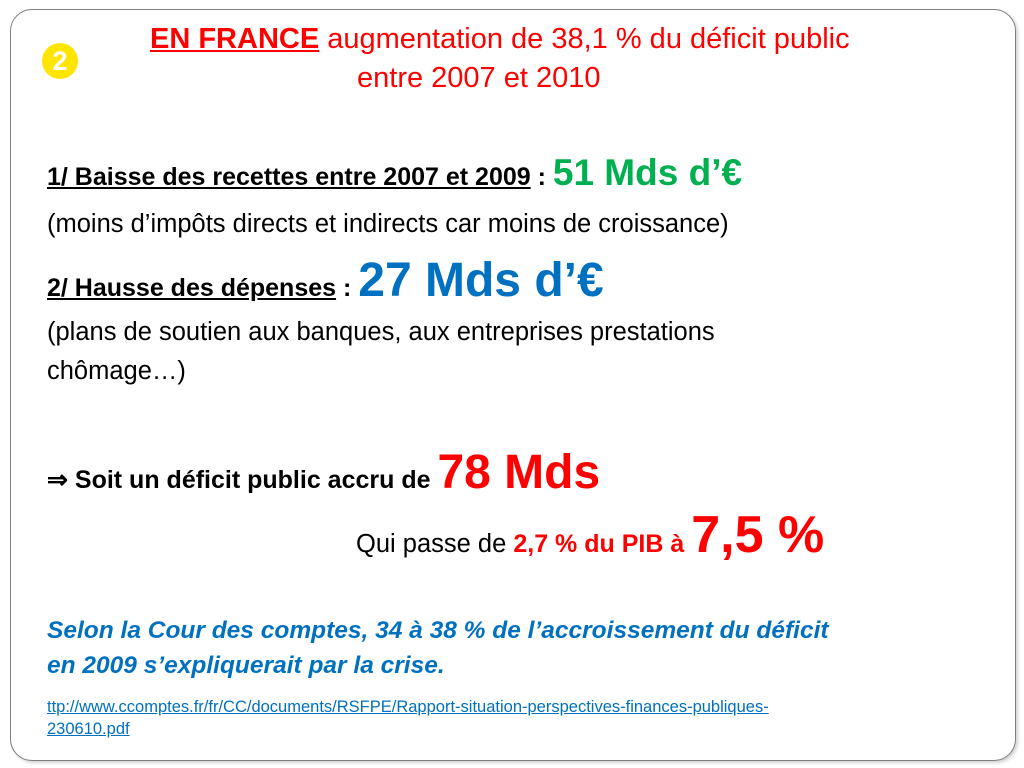 The width and height of the screenshot is (1024, 768). What do you see at coordinates (758, 535) in the screenshot?
I see `pib-to: 7,5 %` at bounding box center [758, 535].